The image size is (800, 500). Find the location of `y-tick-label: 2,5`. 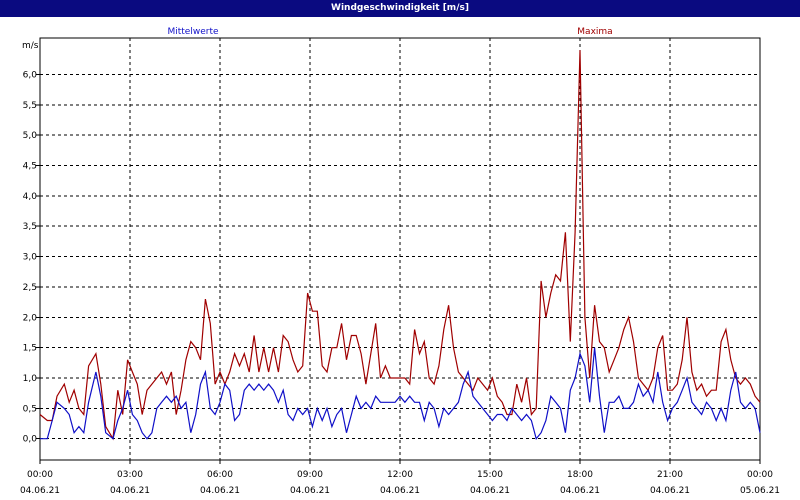

y-tick-label: 2,5 is located at coordinates (30, 288).